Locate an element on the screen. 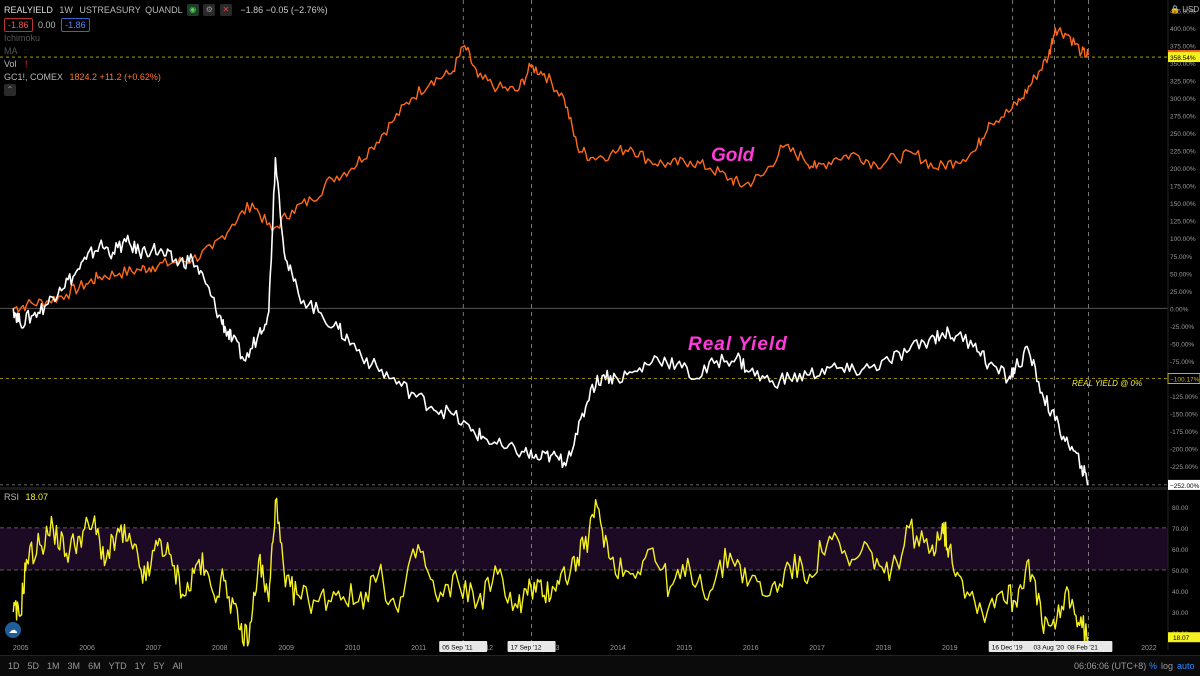 The width and height of the screenshot is (1200, 676). y-tick-label: -175.00% is located at coordinates (1184, 432).